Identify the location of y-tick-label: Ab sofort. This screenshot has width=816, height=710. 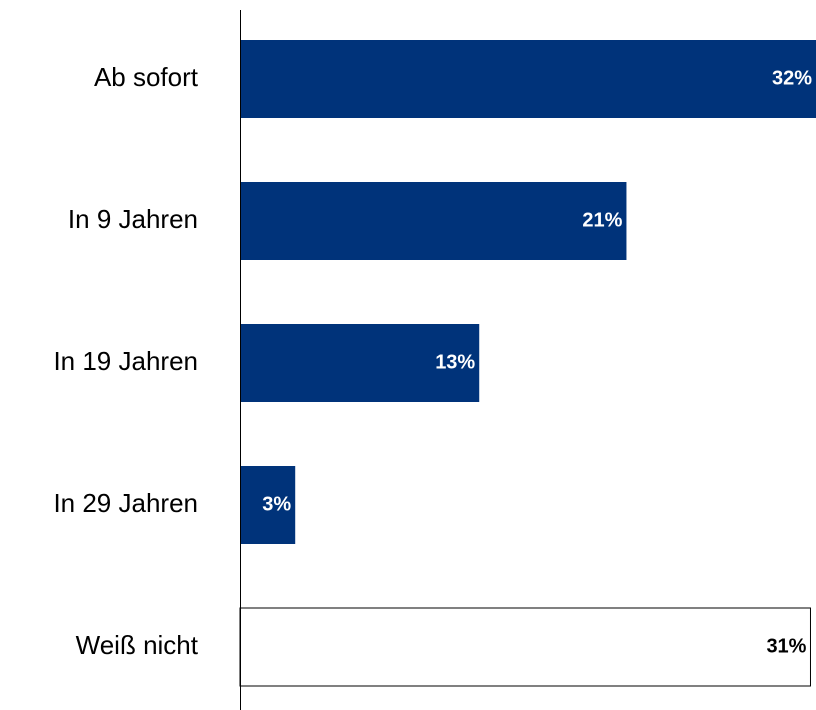
(146, 77).